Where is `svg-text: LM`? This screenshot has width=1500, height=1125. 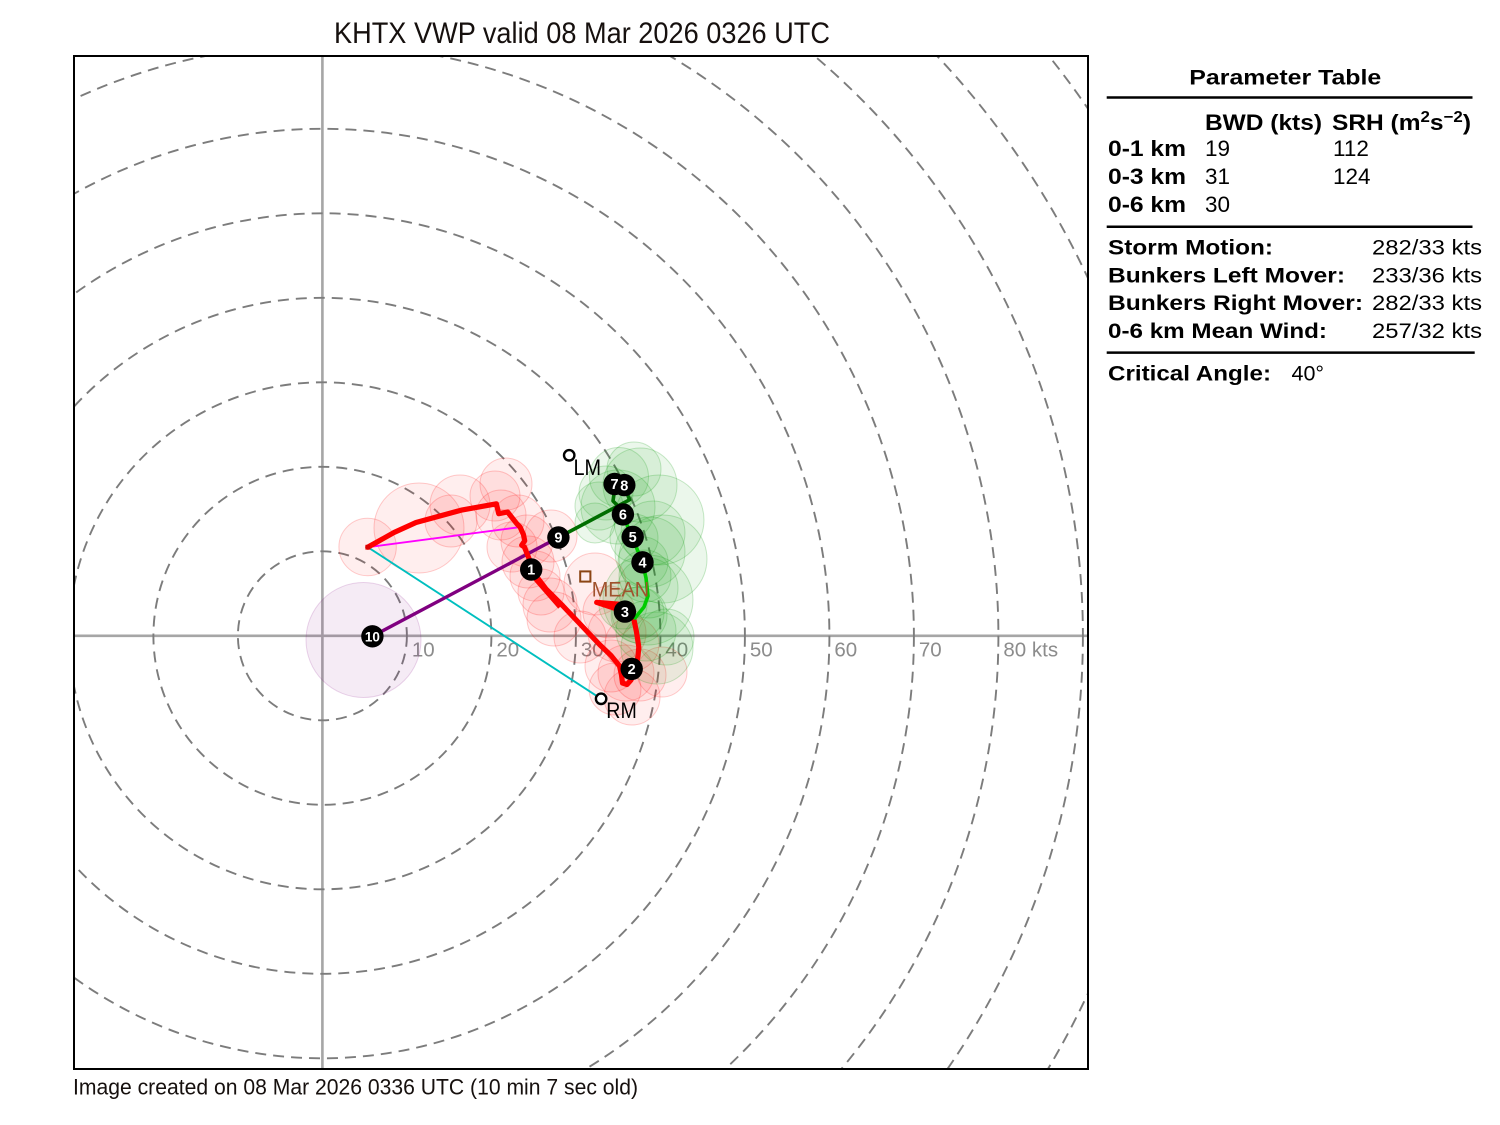
svg-text: LM is located at coordinates (588, 467).